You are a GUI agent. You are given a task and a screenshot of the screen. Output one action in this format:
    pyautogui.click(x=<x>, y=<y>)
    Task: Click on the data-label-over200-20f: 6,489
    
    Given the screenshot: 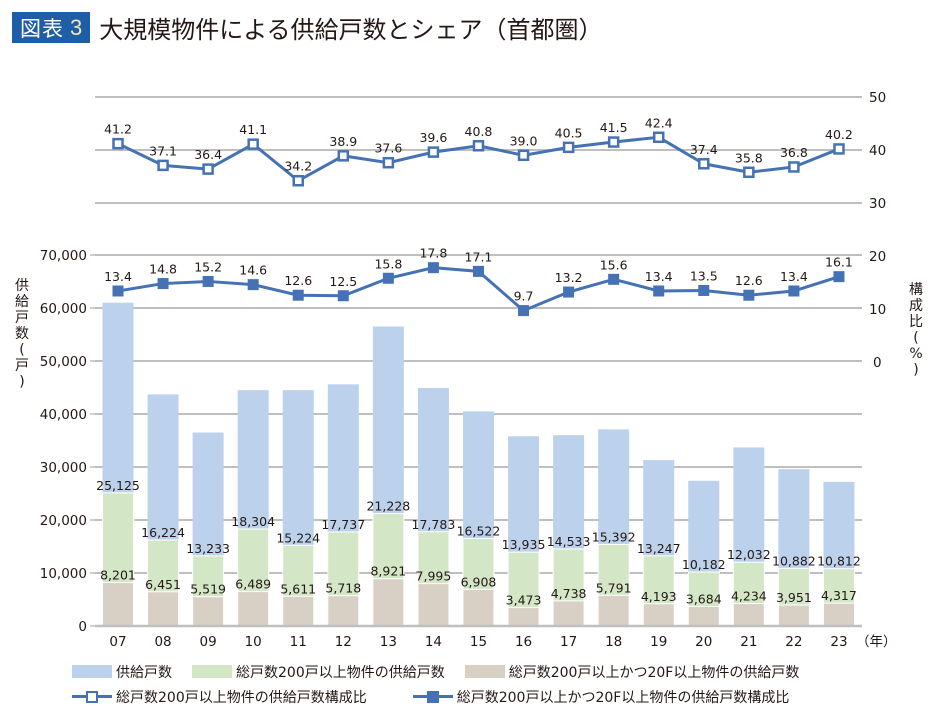 What is the action you would take?
    pyautogui.click(x=253, y=584)
    